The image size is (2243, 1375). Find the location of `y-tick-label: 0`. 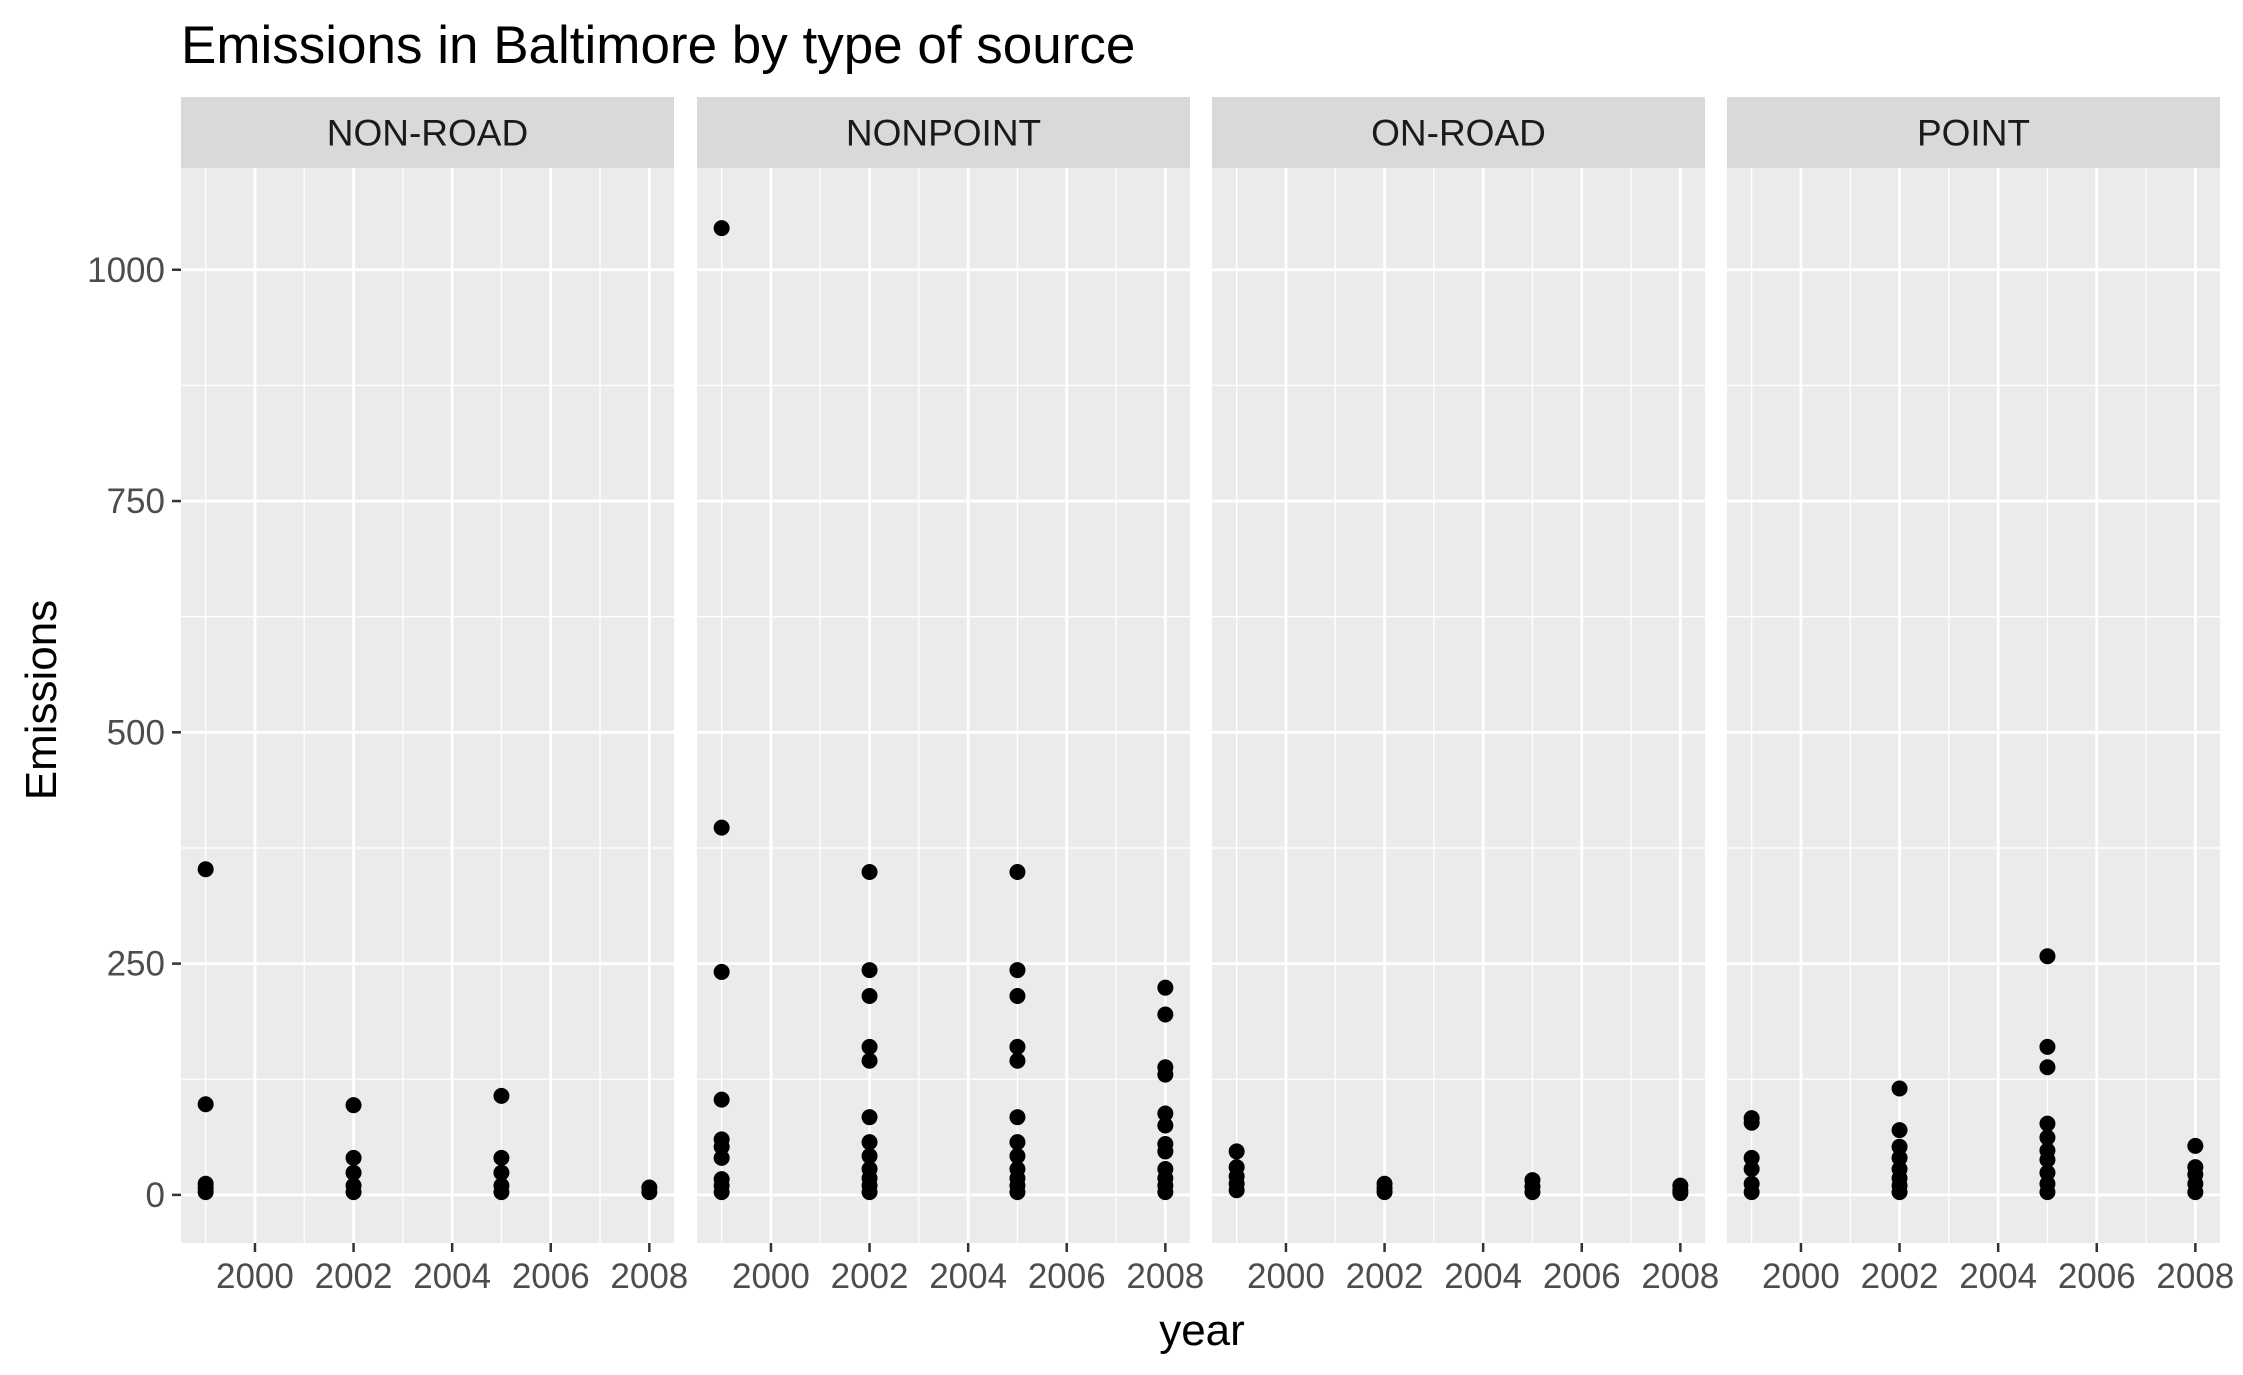

y-tick-label: 0 is located at coordinates (155, 1195).